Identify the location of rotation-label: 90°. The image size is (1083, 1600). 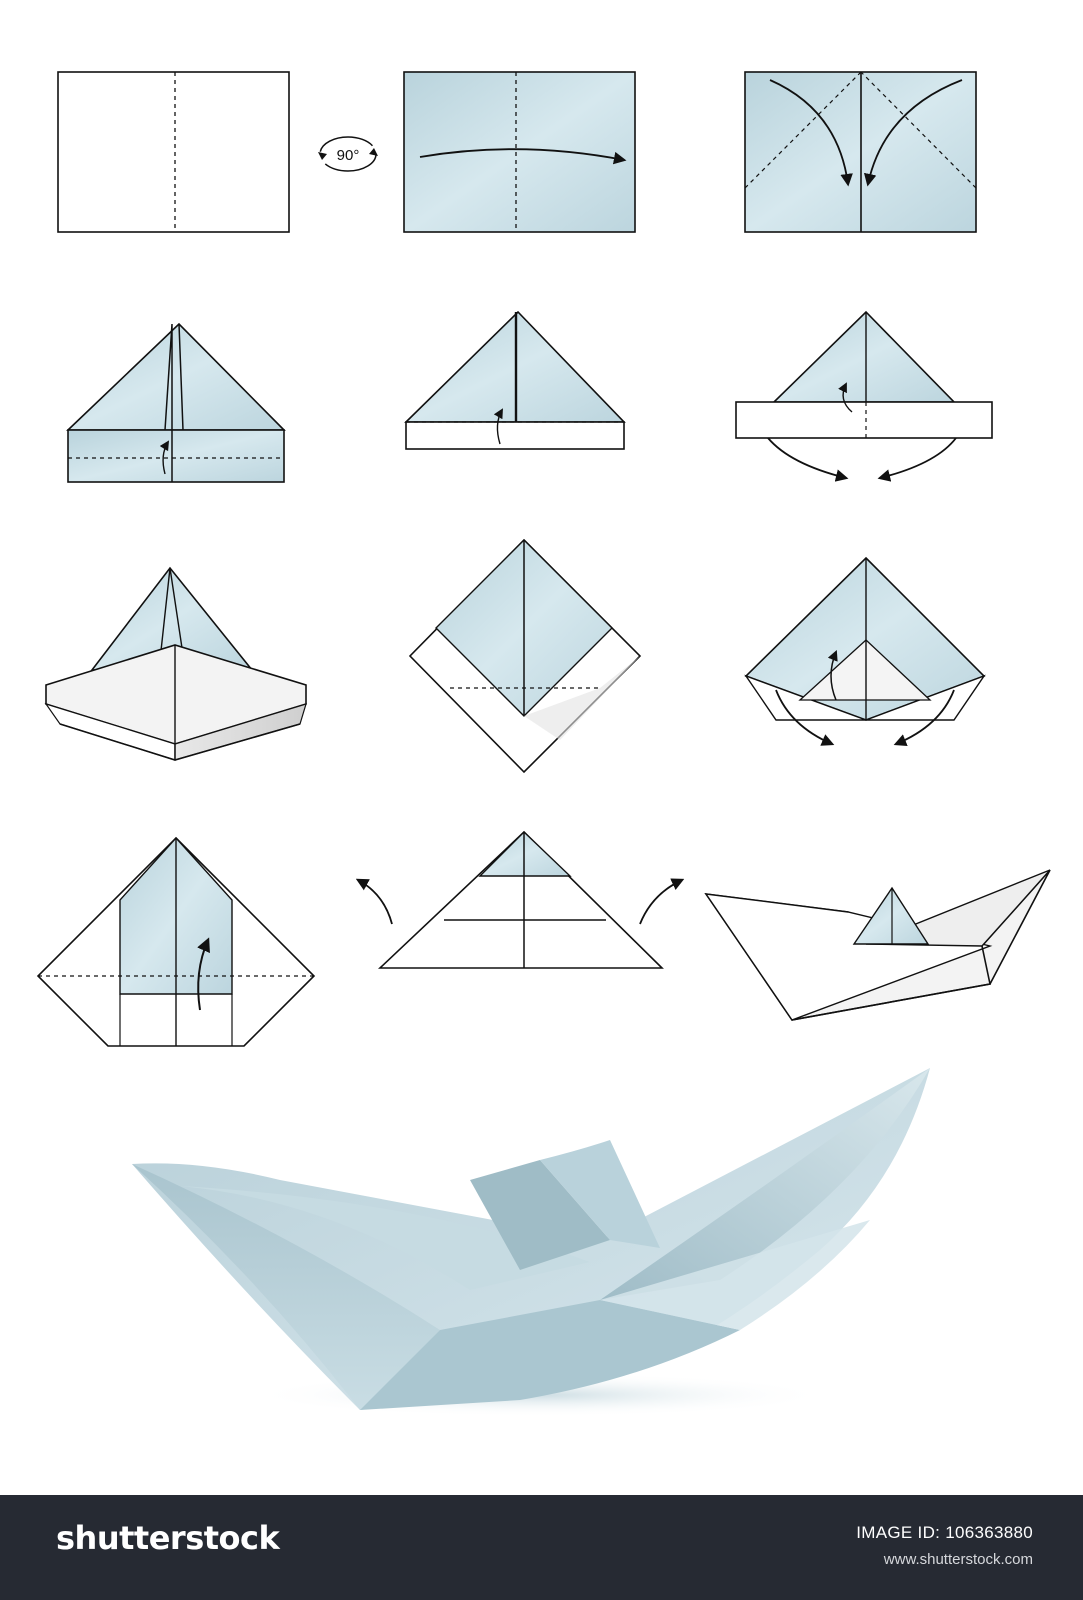
(348, 155).